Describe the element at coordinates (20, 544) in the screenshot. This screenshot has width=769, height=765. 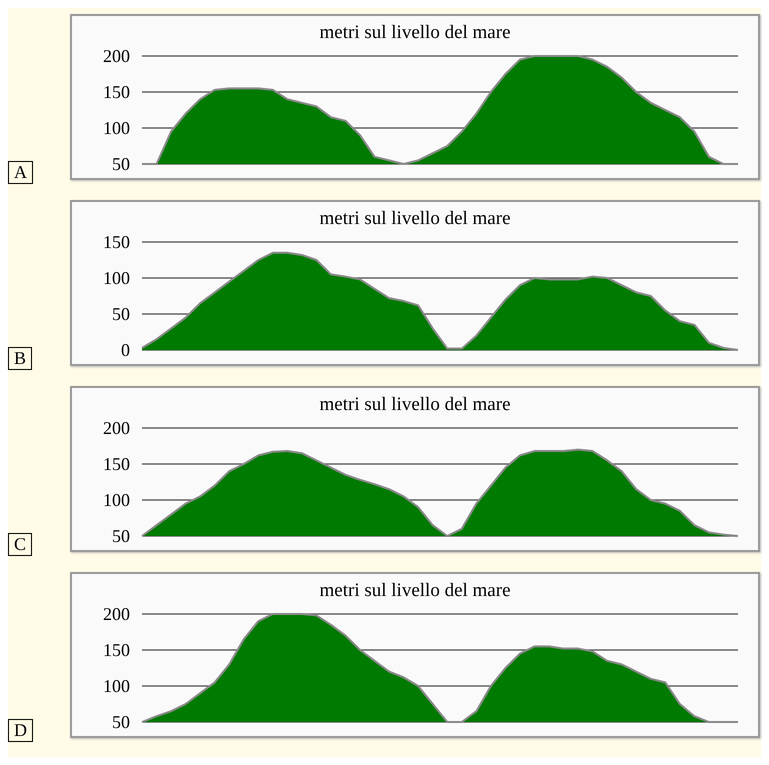
I see `text: C` at that location.